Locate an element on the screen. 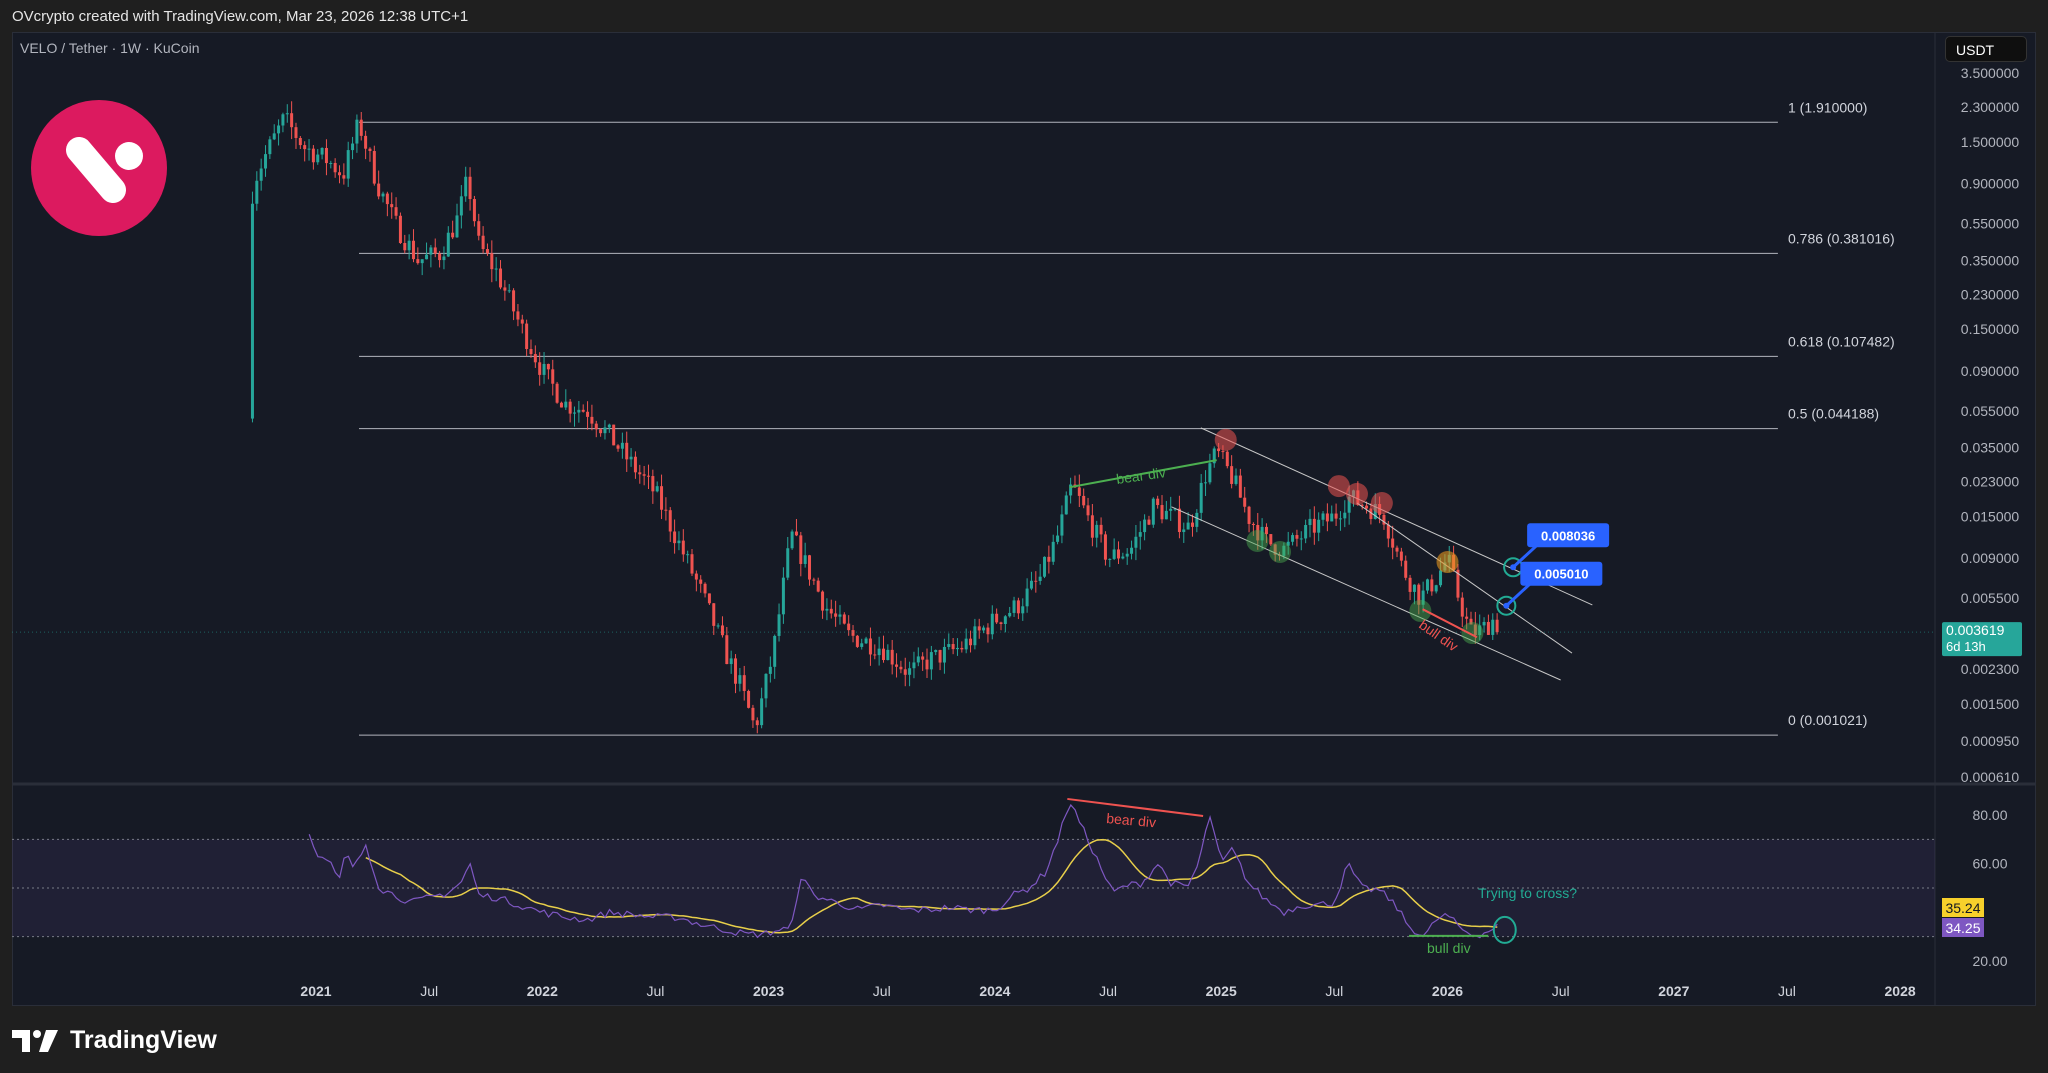 This screenshot has height=1073, width=2048. fib-level-label: 0.5 (0.044188) is located at coordinates (1833, 414).